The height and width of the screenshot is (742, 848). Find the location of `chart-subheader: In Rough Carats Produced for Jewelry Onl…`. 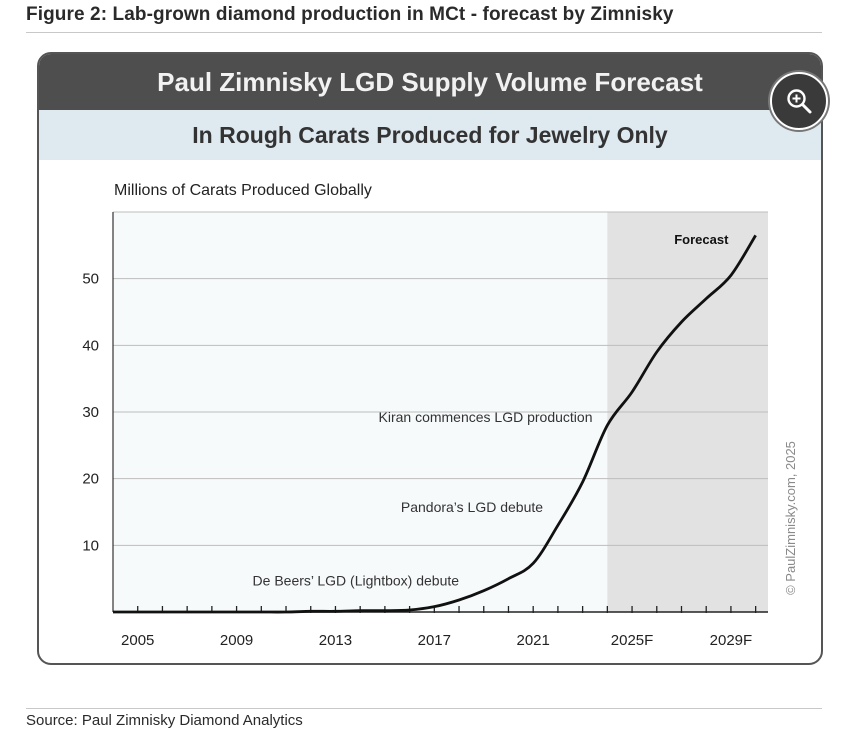

chart-subheader: In Rough Carats Produced for Jewelry Onl… is located at coordinates (430, 135).